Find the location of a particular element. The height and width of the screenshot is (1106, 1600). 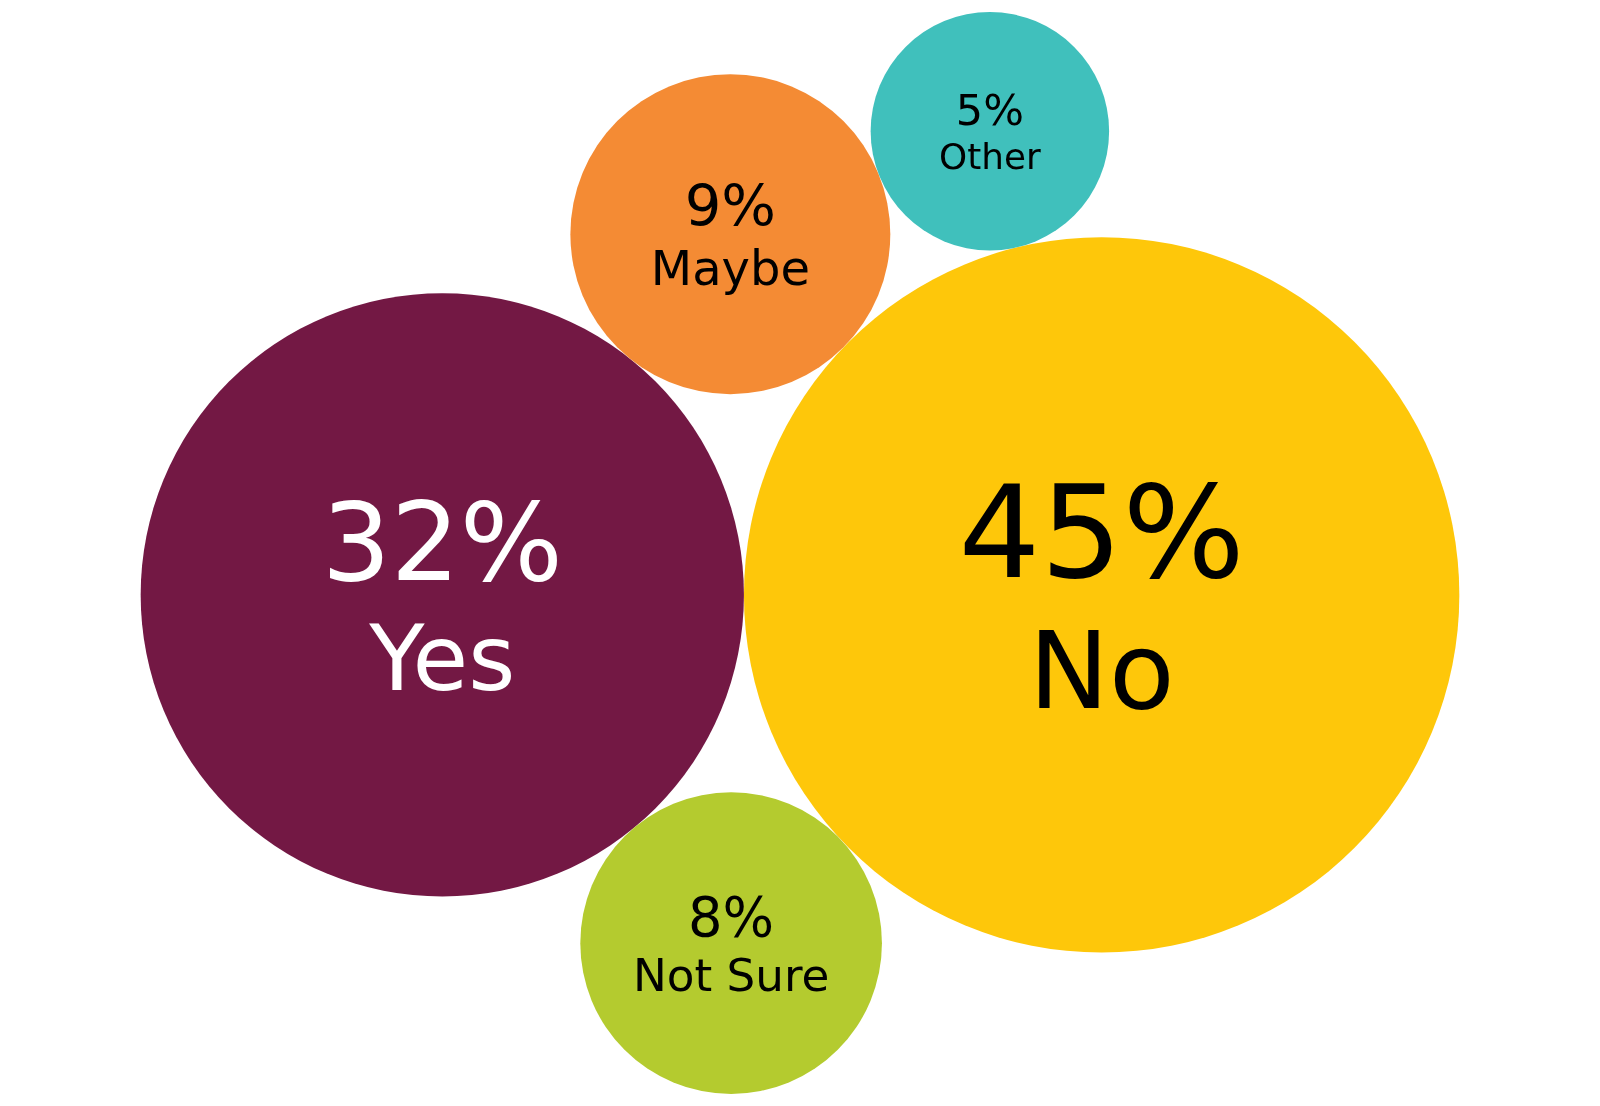

category-label: Other is located at coordinates (990, 156).